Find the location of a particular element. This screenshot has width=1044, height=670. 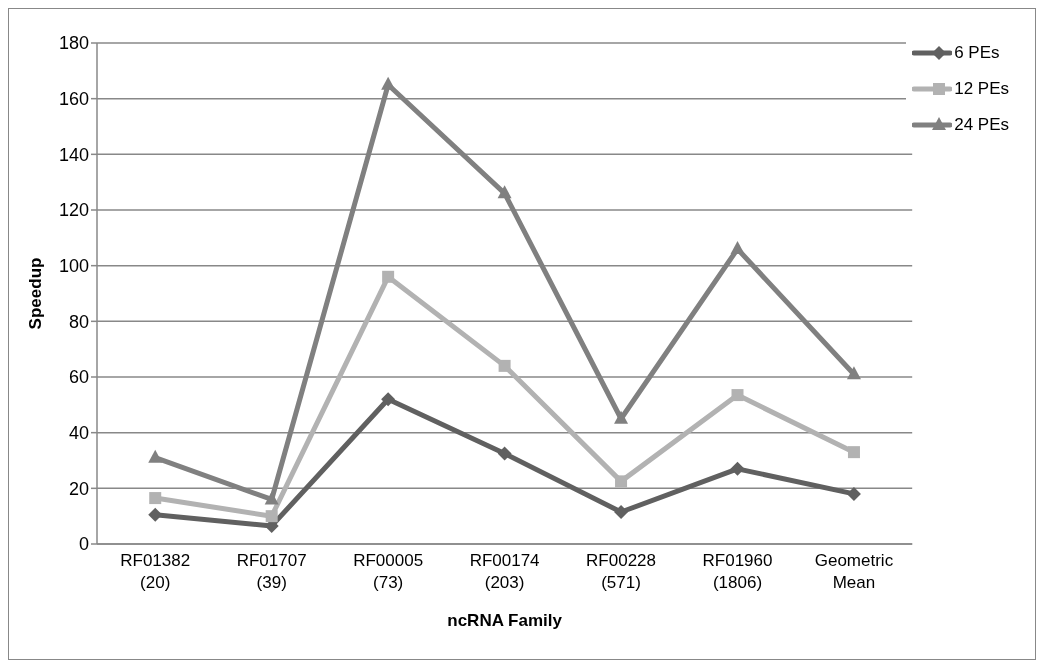

y-tick-label: 160 is located at coordinates (73, 99).